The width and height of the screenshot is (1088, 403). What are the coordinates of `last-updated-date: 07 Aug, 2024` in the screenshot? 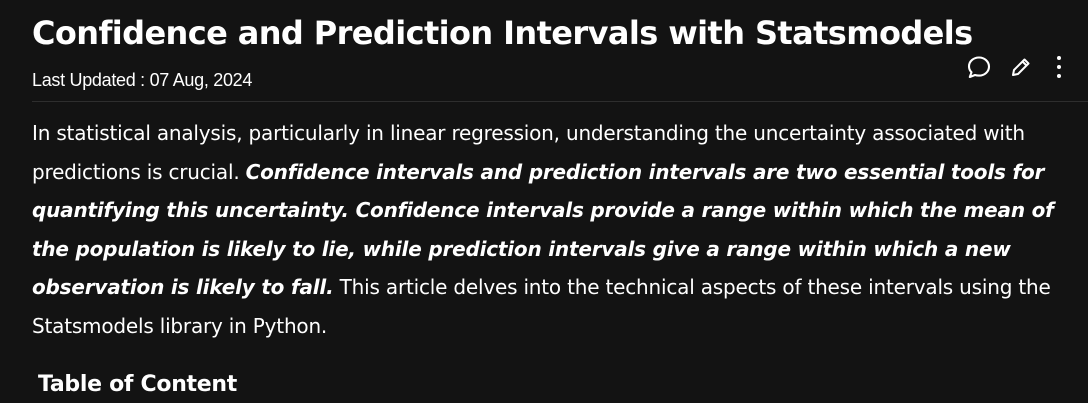 It's located at (201, 80).